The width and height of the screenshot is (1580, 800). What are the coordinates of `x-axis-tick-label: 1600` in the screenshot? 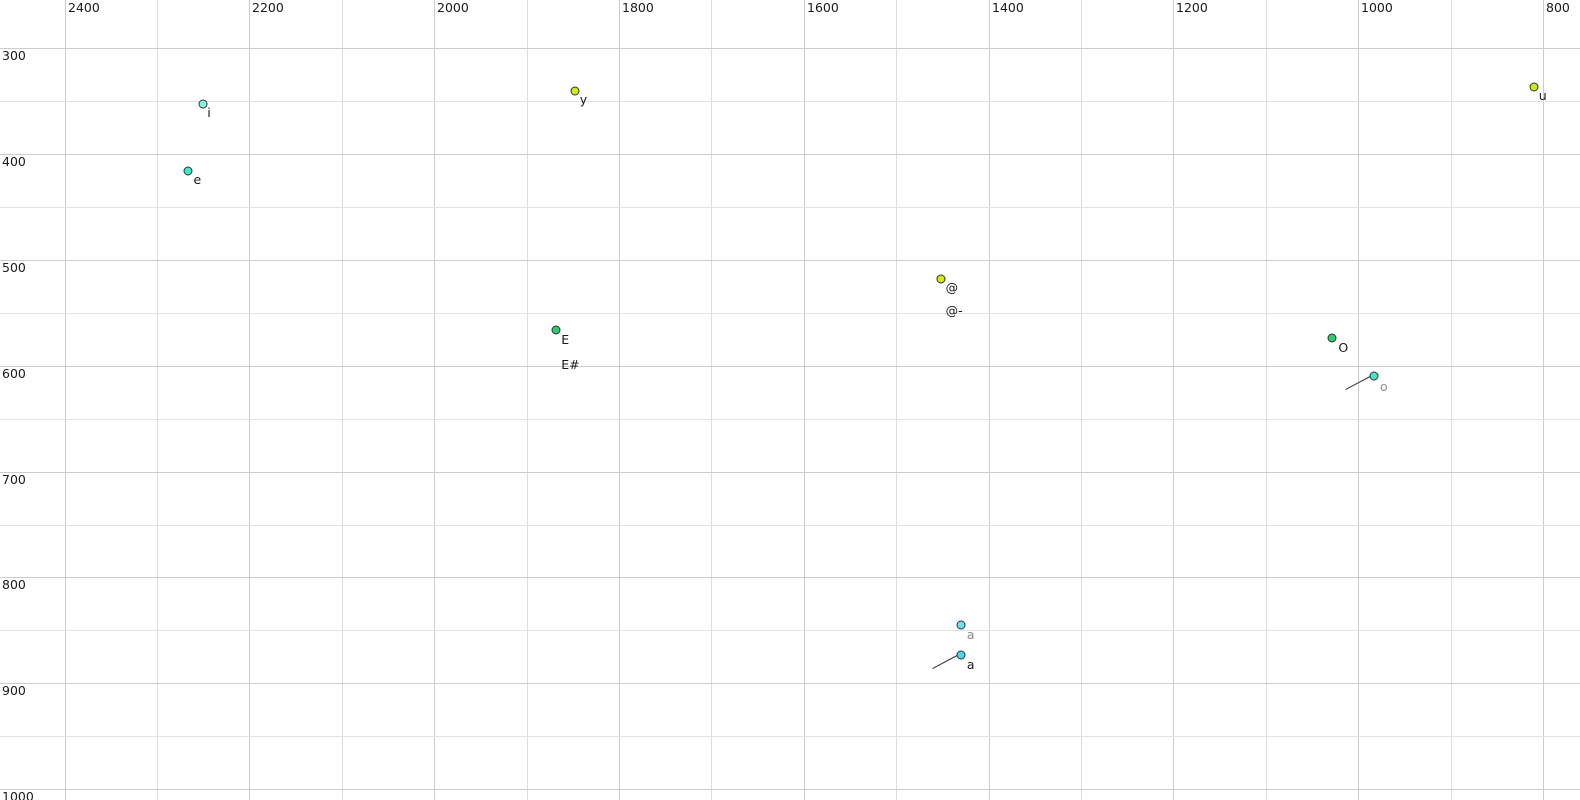 It's located at (823, 7).